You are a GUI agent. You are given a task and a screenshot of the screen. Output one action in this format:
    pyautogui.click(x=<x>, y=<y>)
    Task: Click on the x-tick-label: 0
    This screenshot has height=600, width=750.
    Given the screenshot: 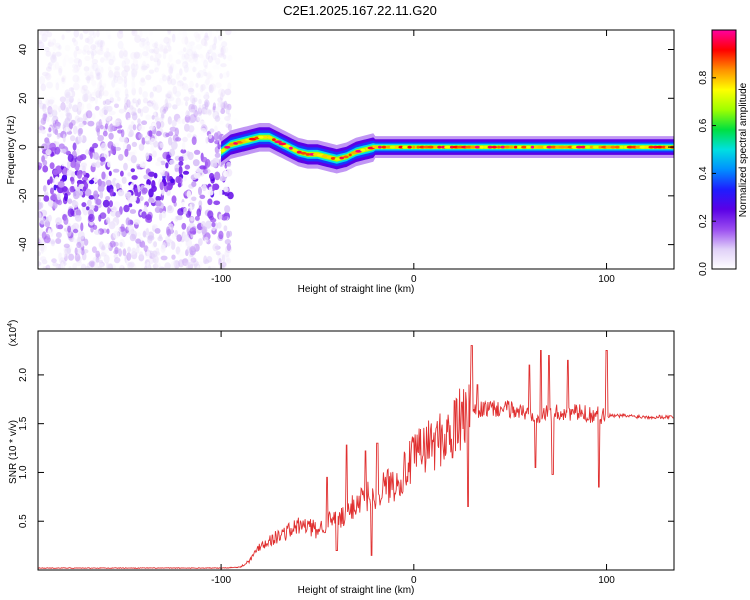 What is the action you would take?
    pyautogui.click(x=414, y=580)
    